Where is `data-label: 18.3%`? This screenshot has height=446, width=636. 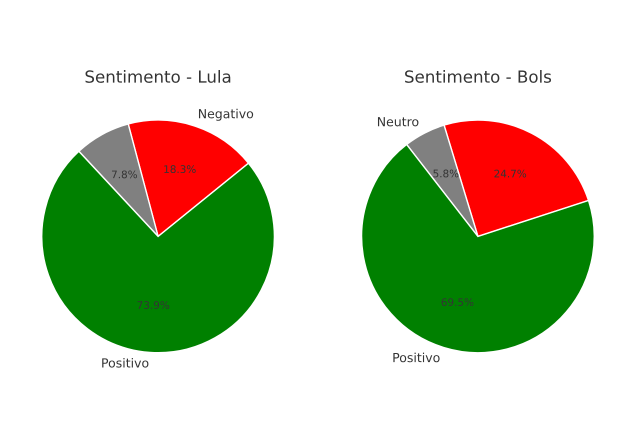
data-label: 18.3% is located at coordinates (180, 169).